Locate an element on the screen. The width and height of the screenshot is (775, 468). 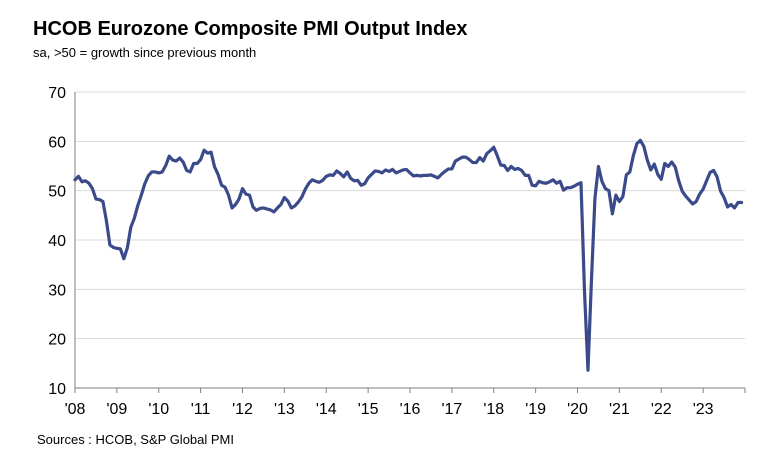
x-tick-label: '12 is located at coordinates (242, 409).